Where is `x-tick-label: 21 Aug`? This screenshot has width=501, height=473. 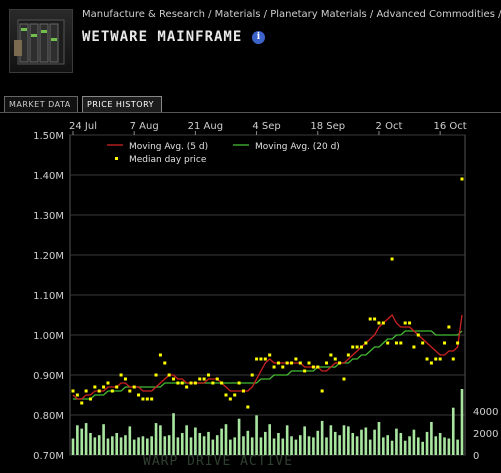
x-tick-label: 21 Aug is located at coordinates (205, 126).